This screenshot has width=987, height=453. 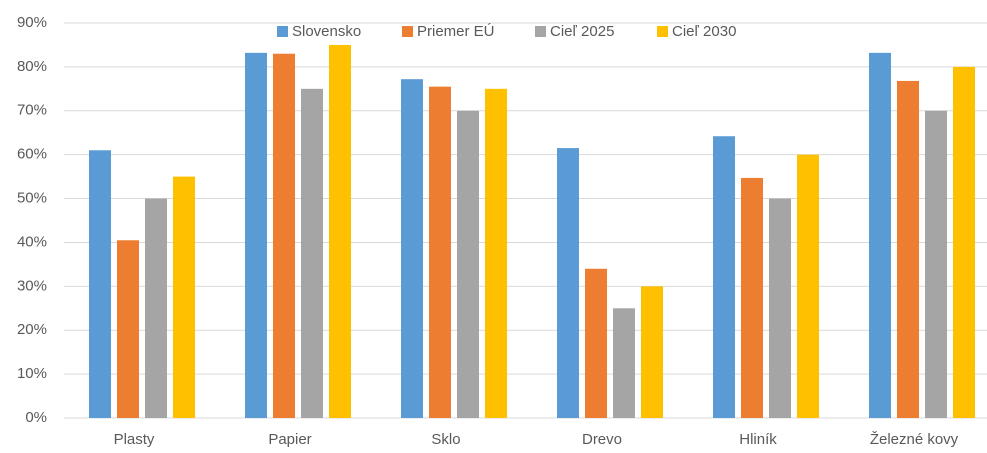 I want to click on y-tick-label: 80%, so click(x=32, y=66).